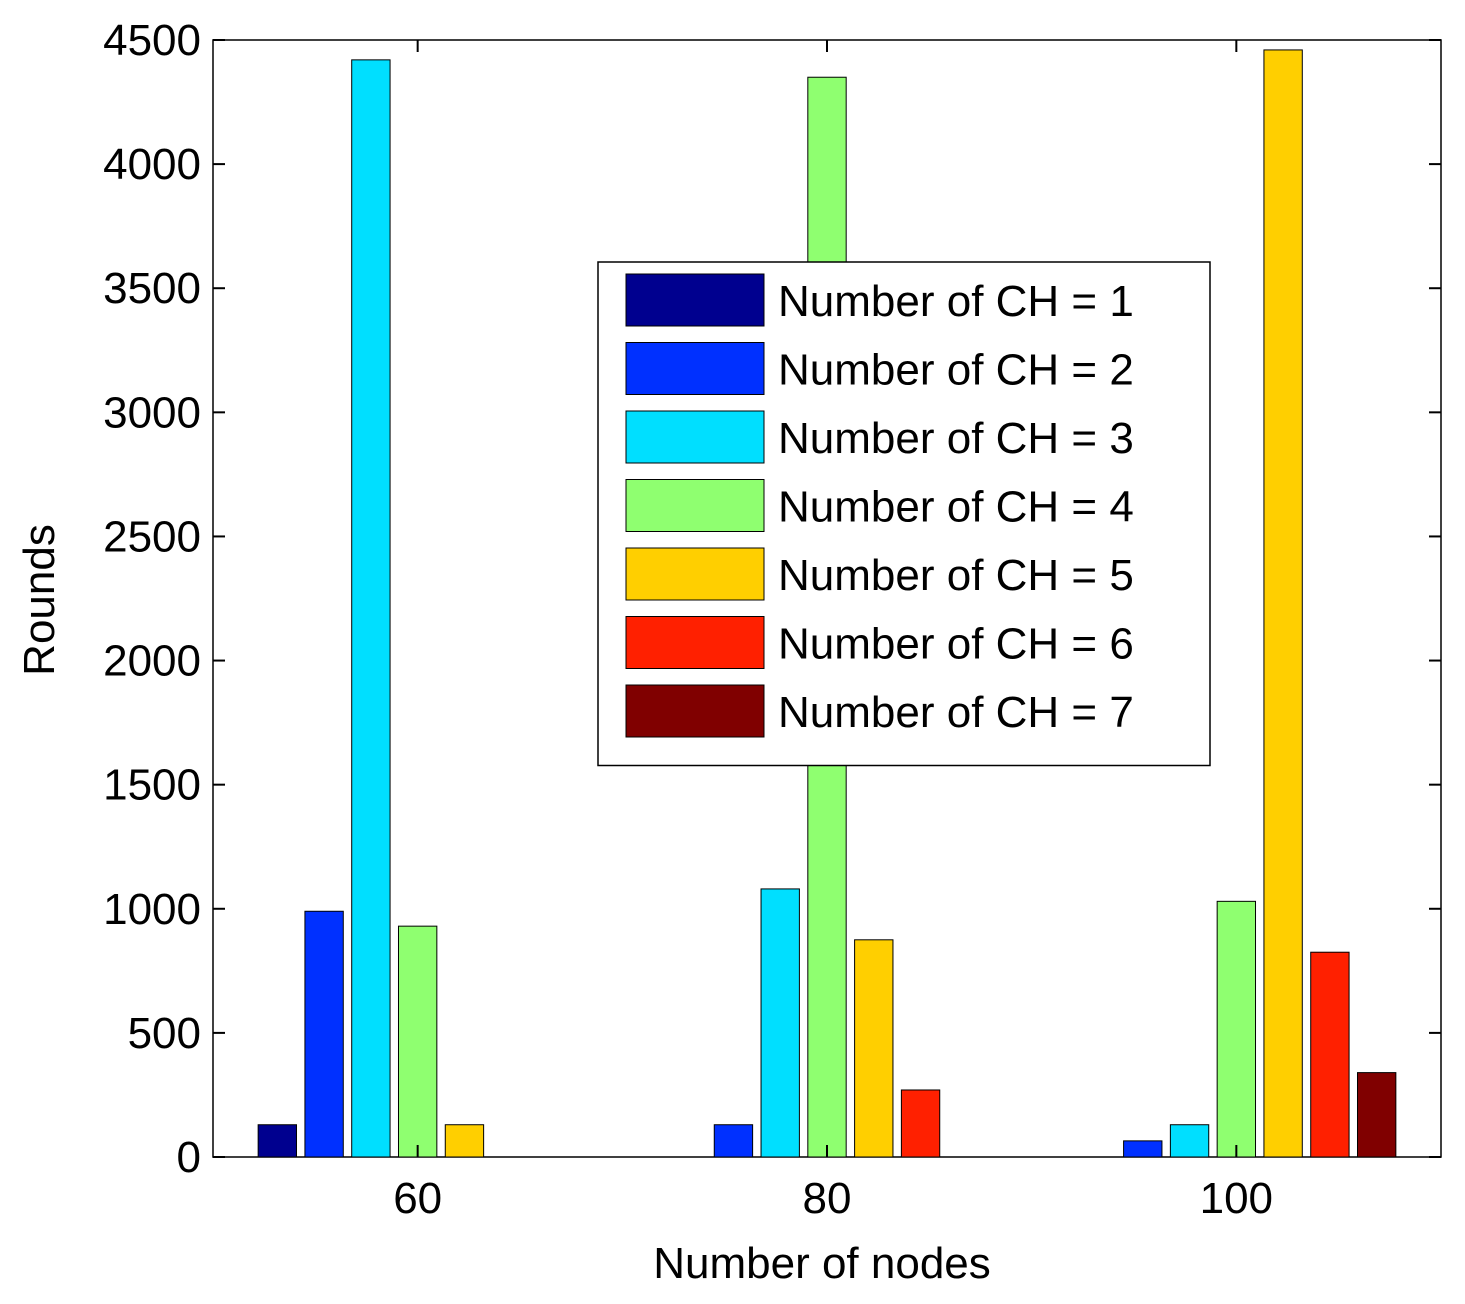 The width and height of the screenshot is (1465, 1304). I want to click on y-axis-label: Rounds, so click(39, 600).